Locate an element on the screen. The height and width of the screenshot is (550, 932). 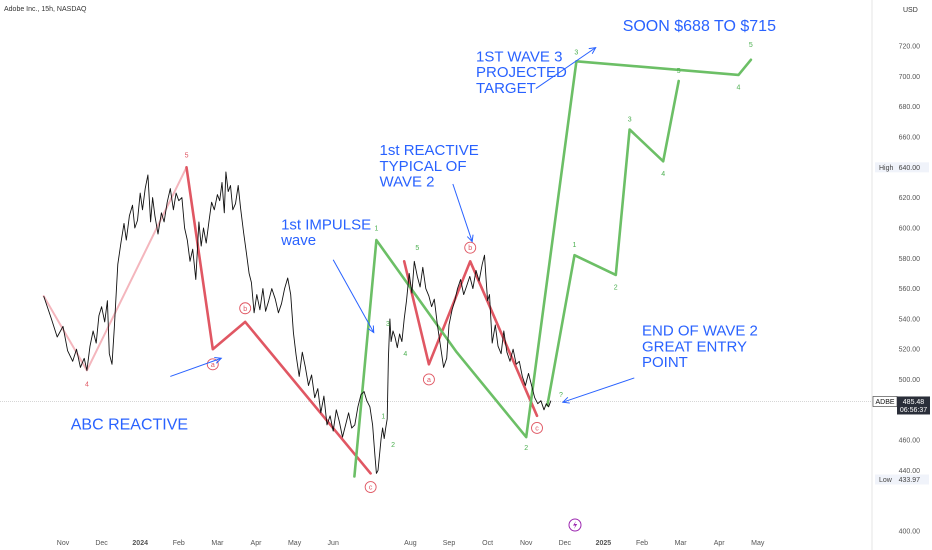
annotation-line: 1st REACTIVE is located at coordinates (429, 150).